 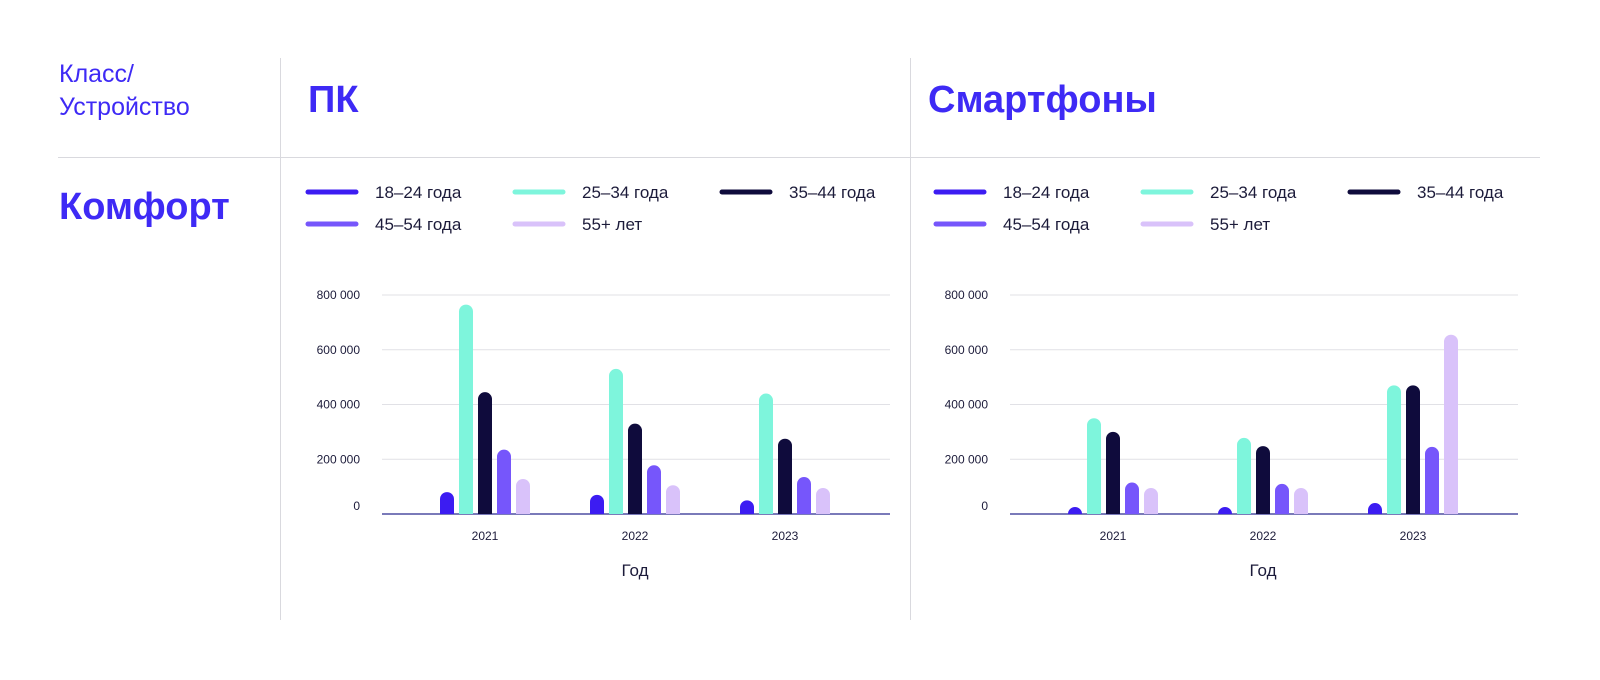 What do you see at coordinates (333, 100) in the screenshot?
I see `column-title-pc: ПК` at bounding box center [333, 100].